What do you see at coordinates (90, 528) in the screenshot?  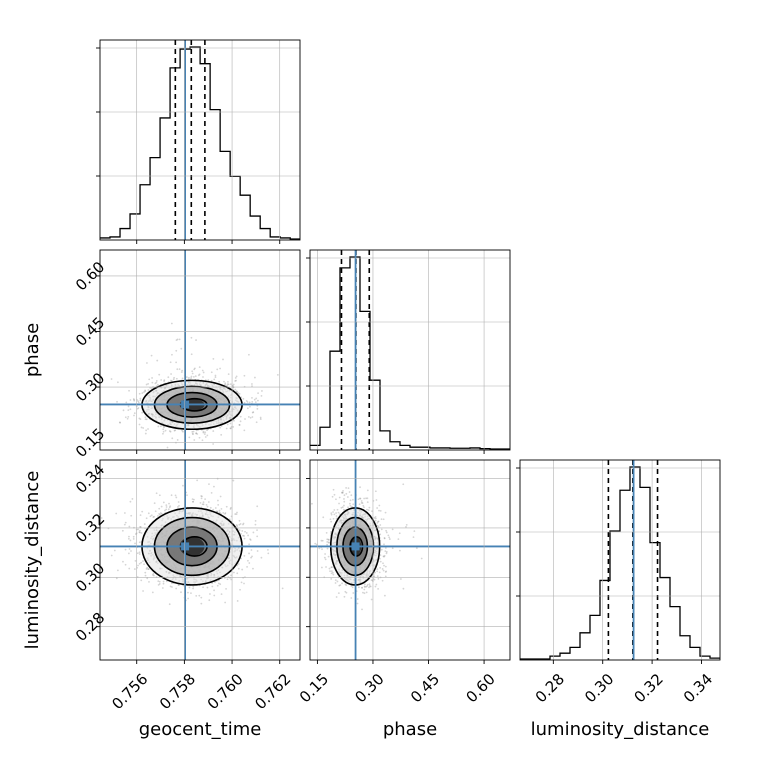 I see `y-tick-label: 0.32` at bounding box center [90, 528].